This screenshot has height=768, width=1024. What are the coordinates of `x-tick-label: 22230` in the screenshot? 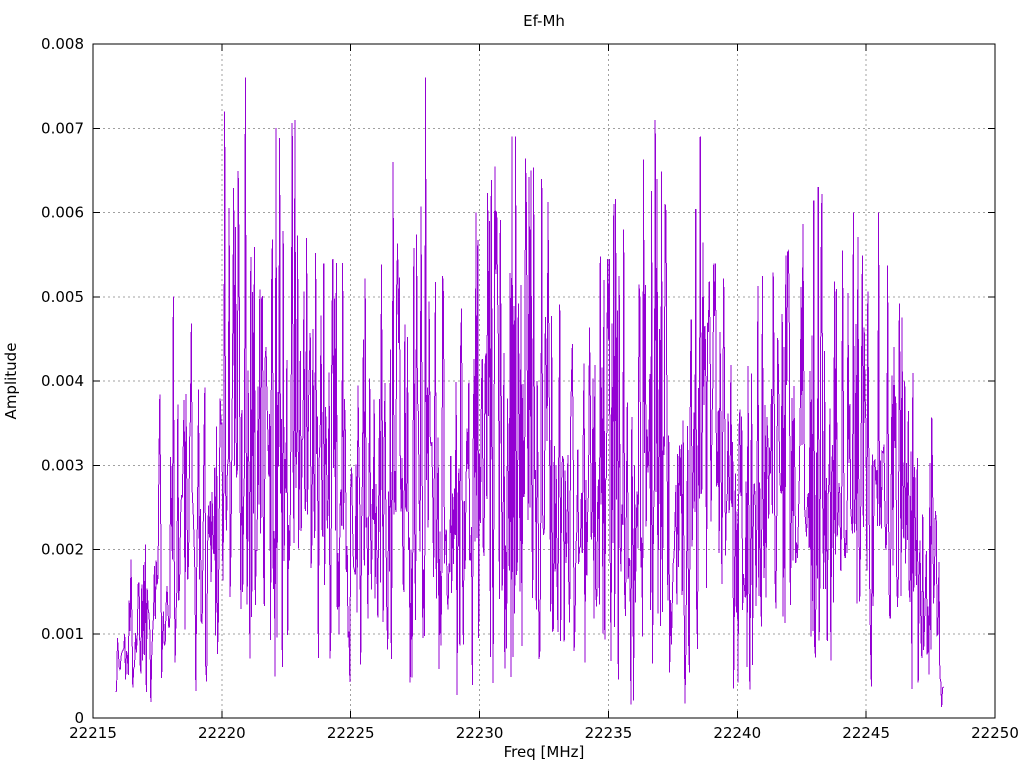 It's located at (480, 733).